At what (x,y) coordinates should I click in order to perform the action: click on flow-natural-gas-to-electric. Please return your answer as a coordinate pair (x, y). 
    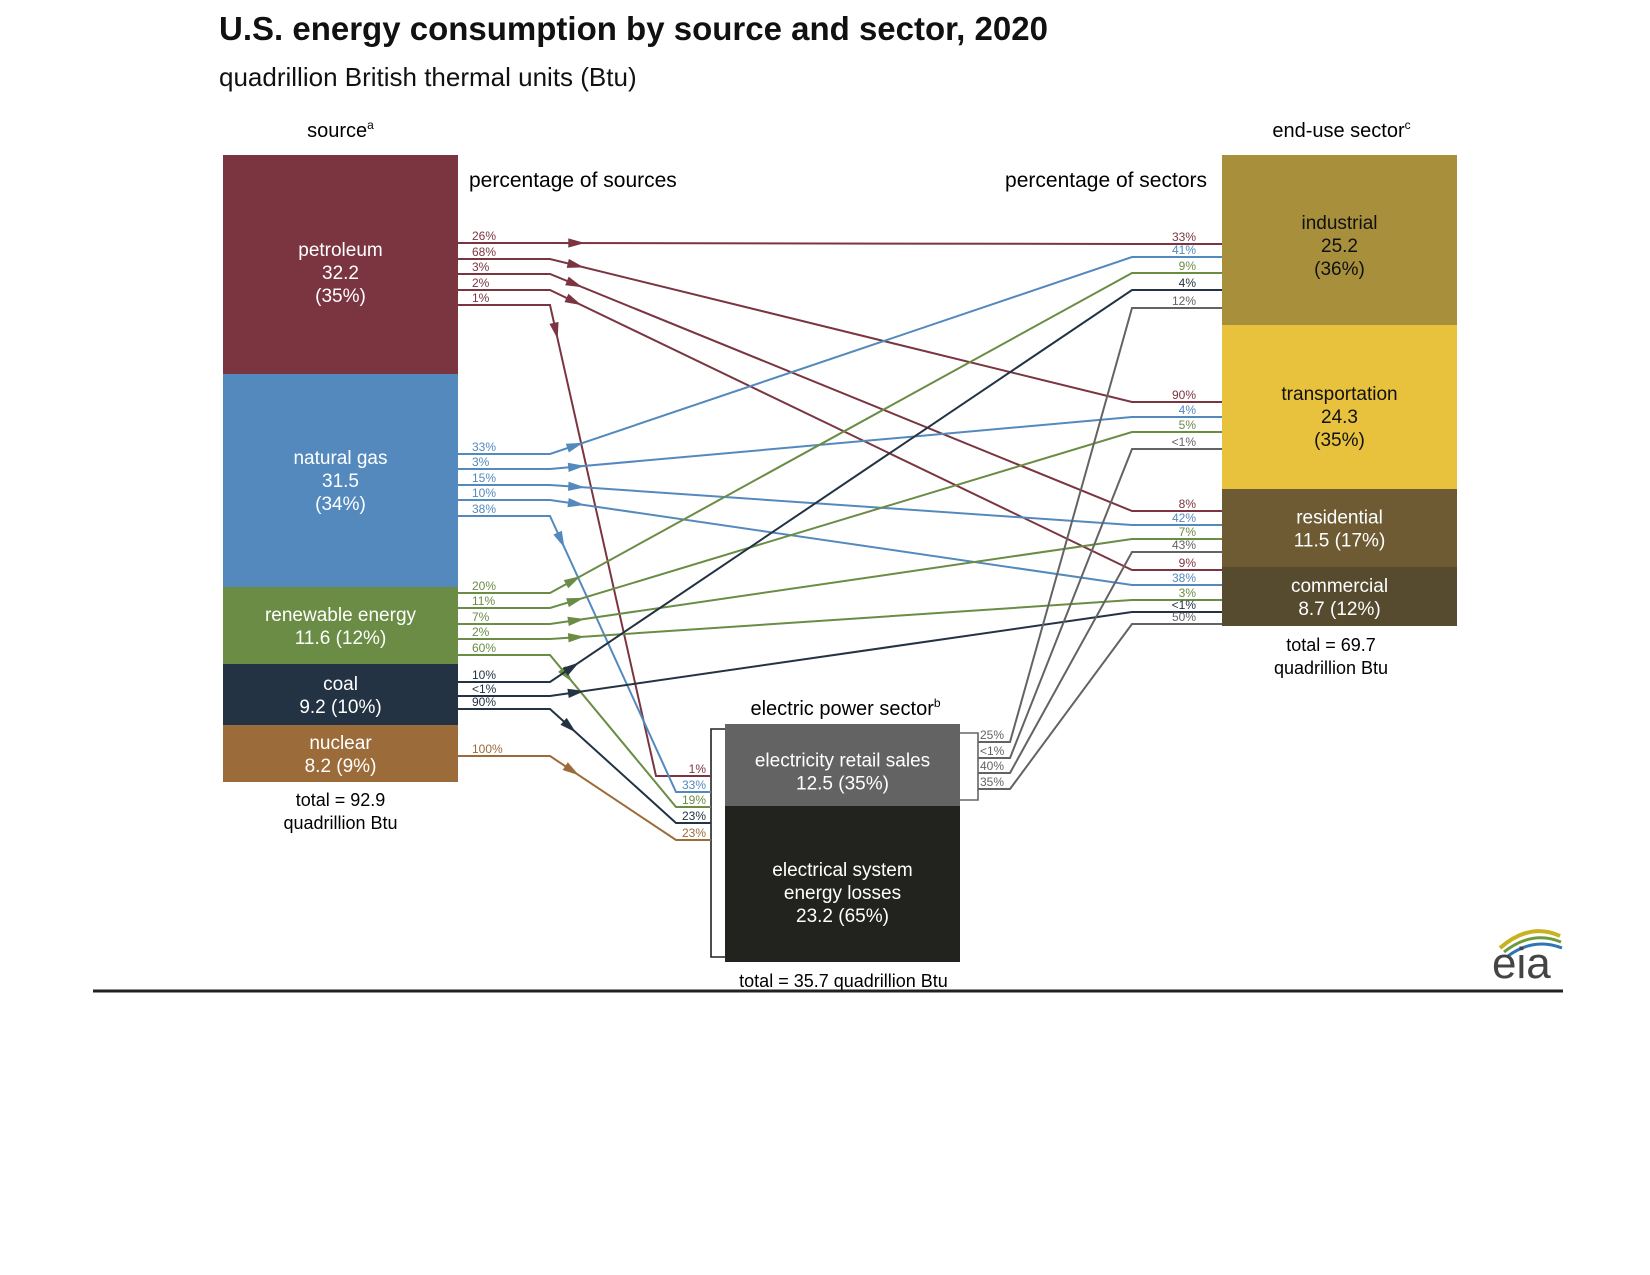
    Looking at the image, I should click on (584, 654).